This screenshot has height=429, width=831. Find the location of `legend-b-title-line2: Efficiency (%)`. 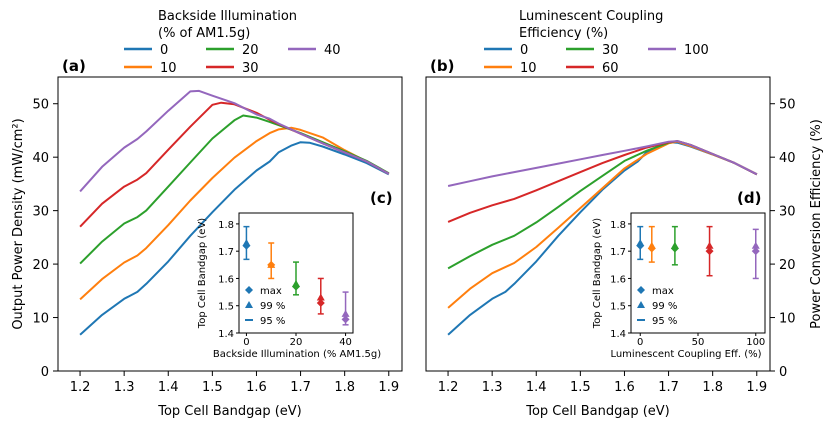

legend-b-title-line2: Efficiency (%) is located at coordinates (563, 33).